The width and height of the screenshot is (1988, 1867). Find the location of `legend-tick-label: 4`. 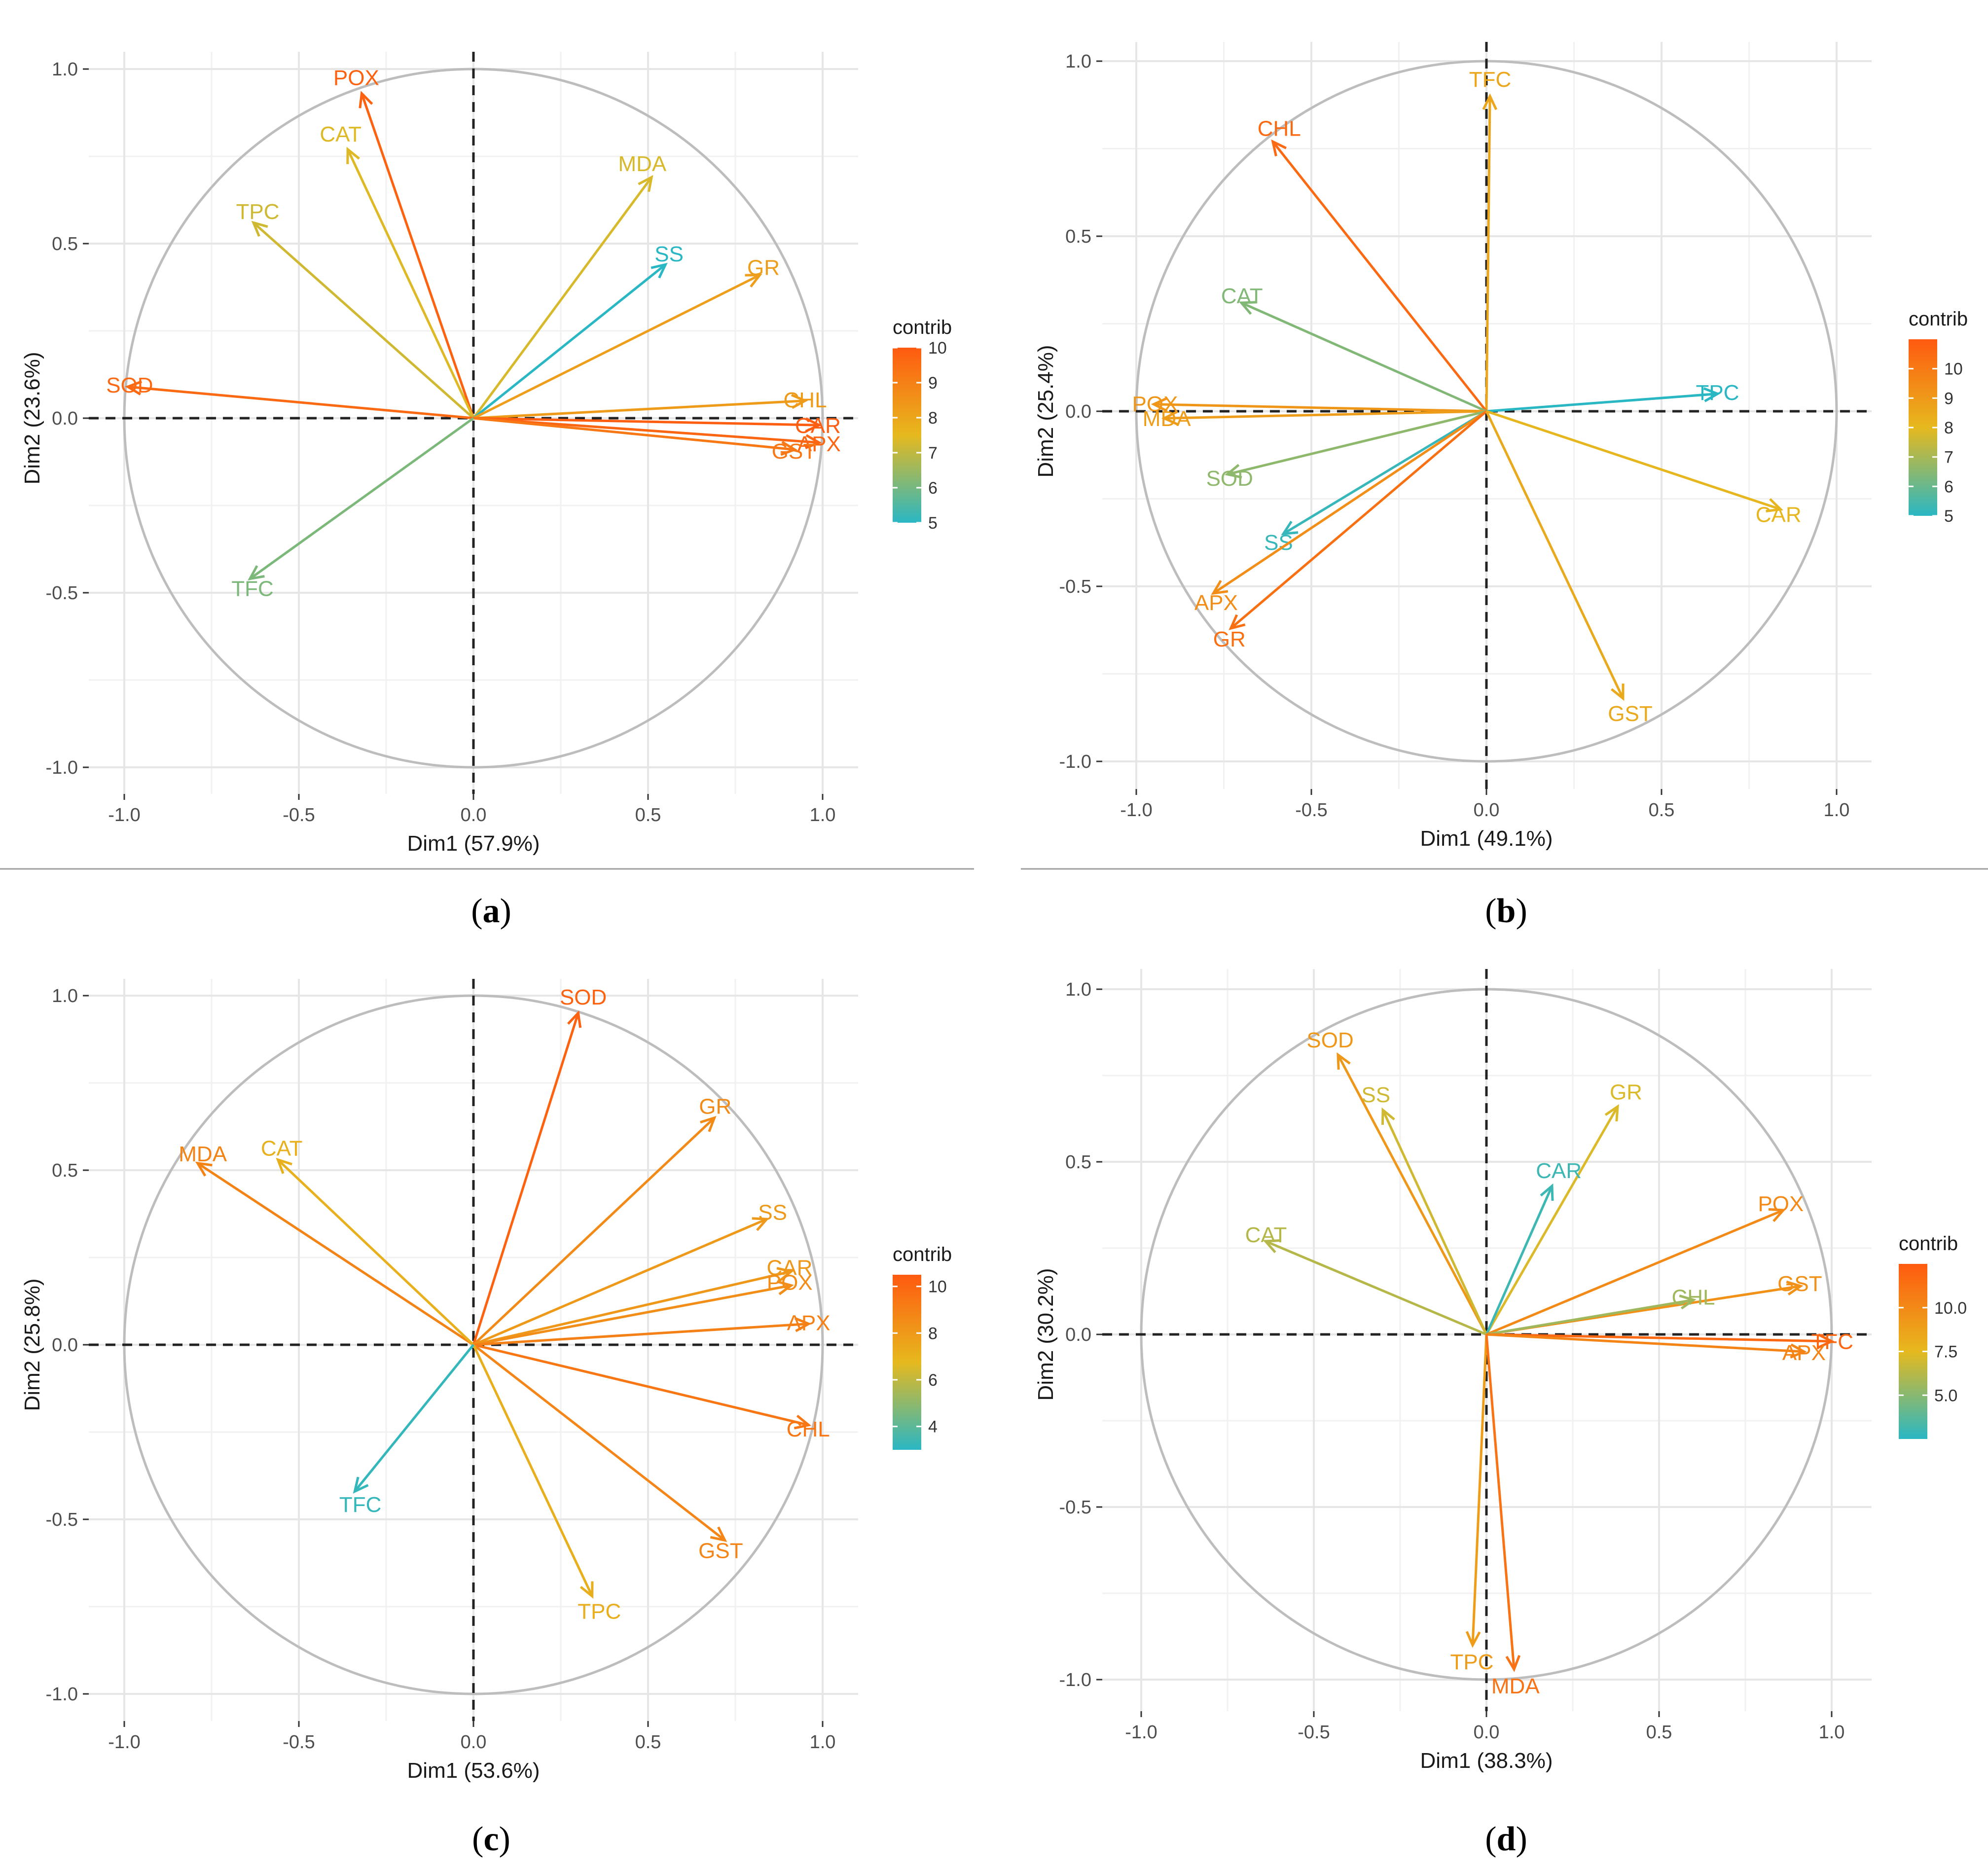

legend-tick-label: 4 is located at coordinates (933, 1427).